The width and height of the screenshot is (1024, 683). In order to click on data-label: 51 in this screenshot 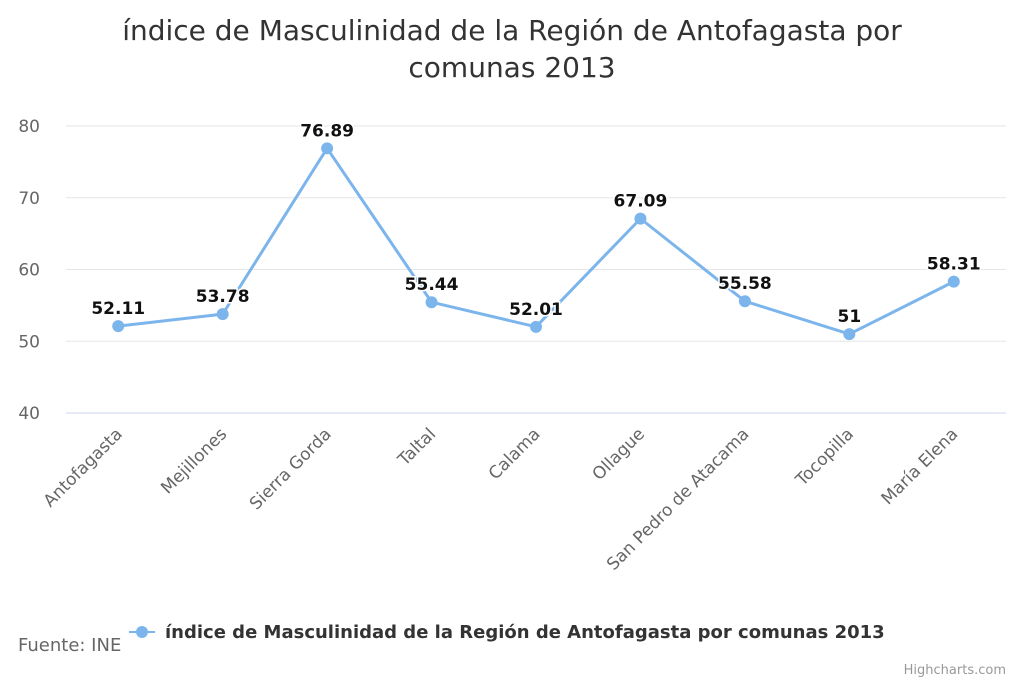, I will do `click(849, 317)`.